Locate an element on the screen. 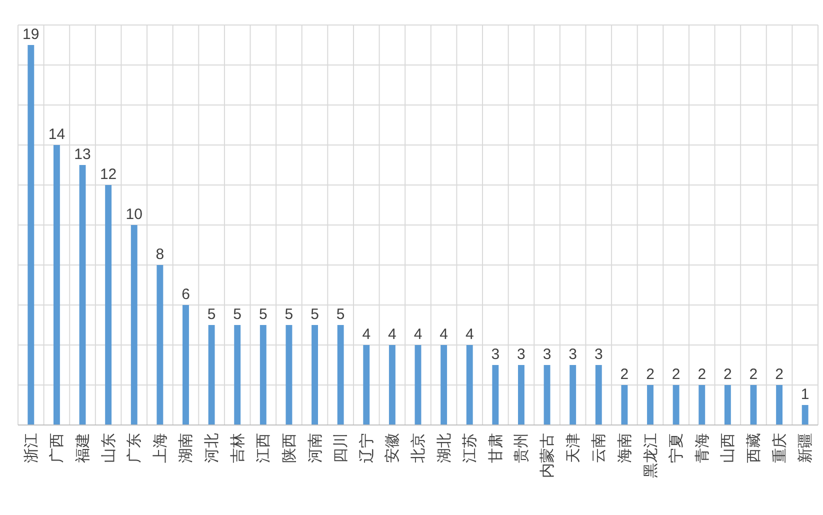 This screenshot has height=515, width=823. x-tick-label: 浙江 is located at coordinates (31, 448).